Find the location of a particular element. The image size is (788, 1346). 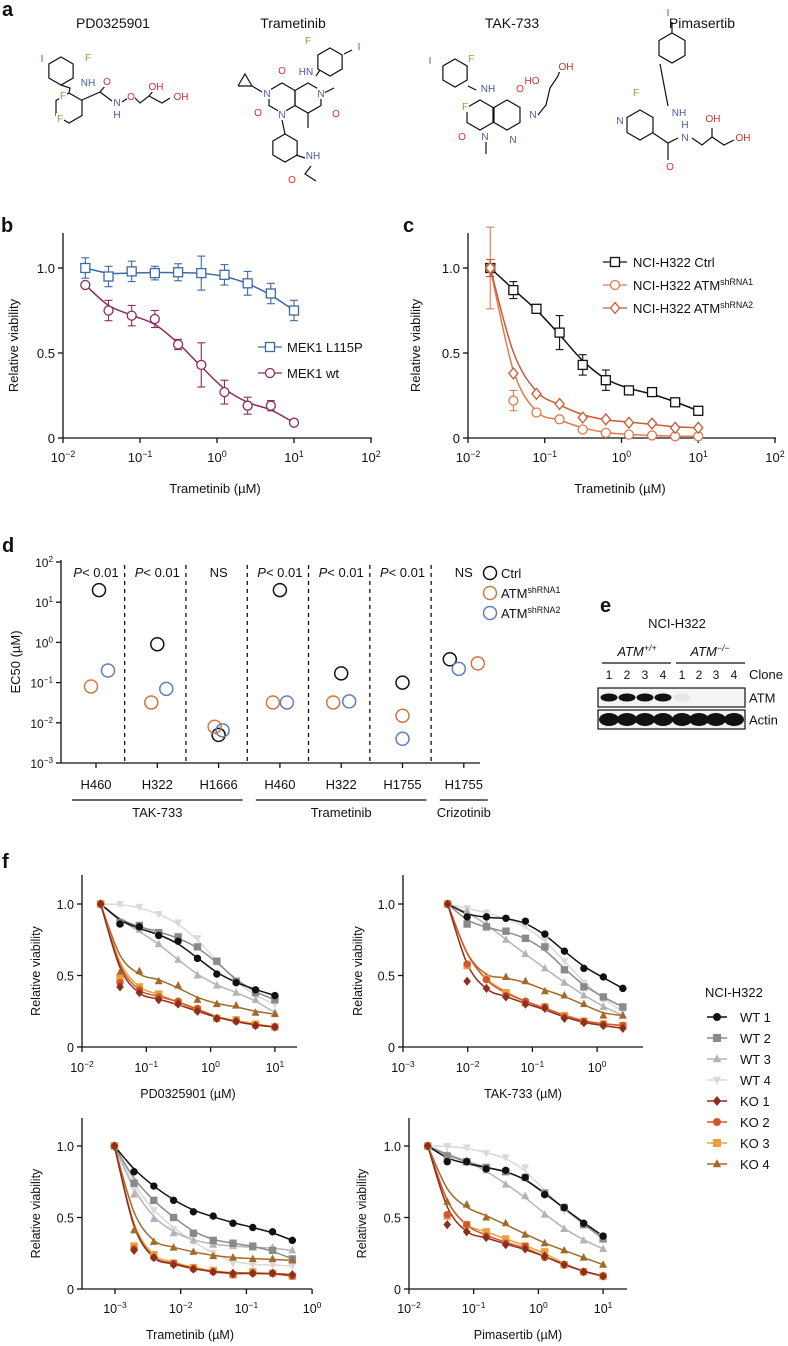

genotype-label: ATM+/+ is located at coordinates (636, 651).